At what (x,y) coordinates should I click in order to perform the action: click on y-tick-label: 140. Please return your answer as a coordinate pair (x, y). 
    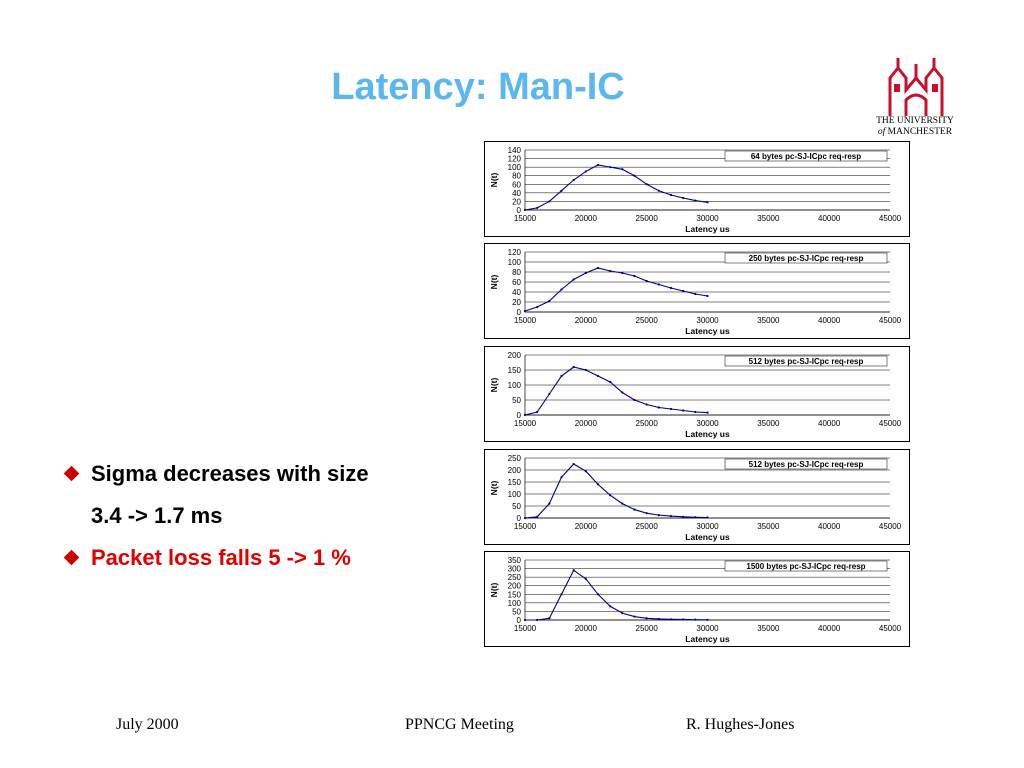
    Looking at the image, I should click on (515, 150).